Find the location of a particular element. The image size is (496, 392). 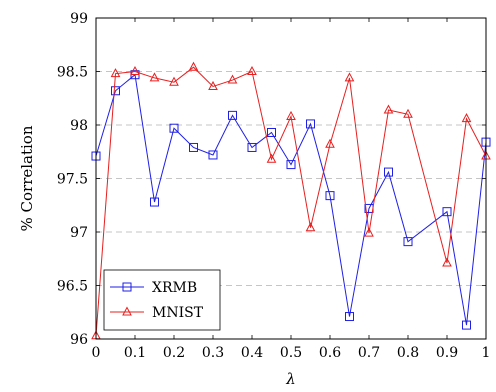

legend-label-mnist: MNIST is located at coordinates (178, 313).